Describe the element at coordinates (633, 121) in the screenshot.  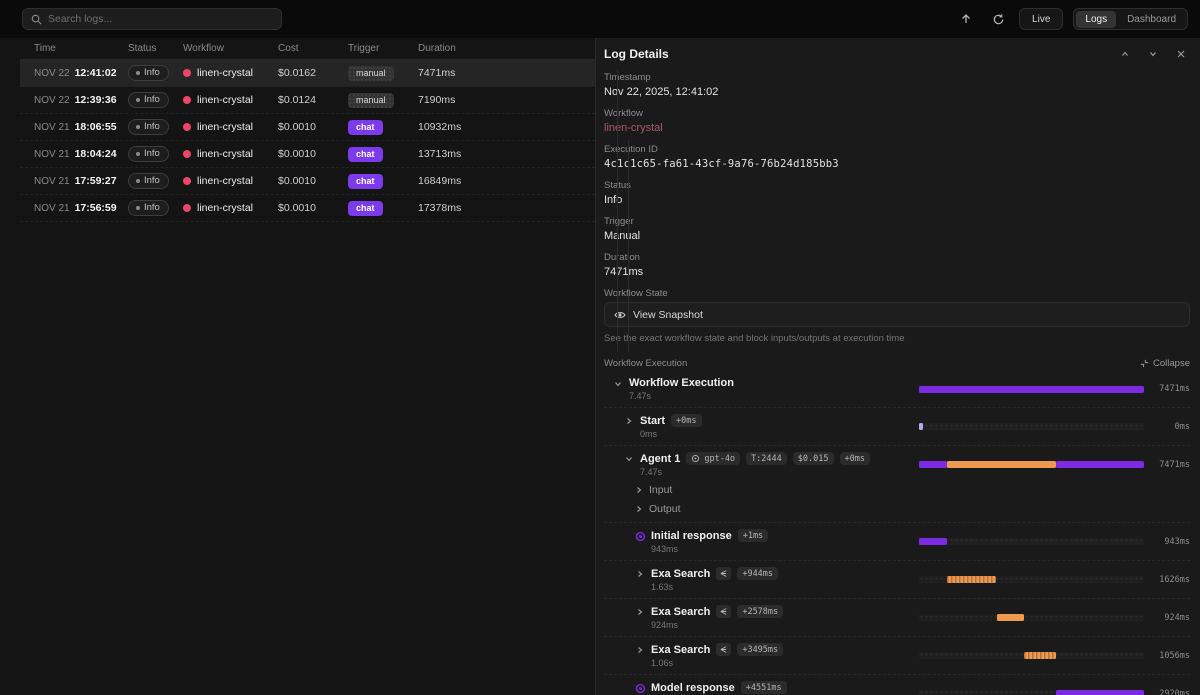
I see `field-workflow: Workflow linen-crystal` at that location.